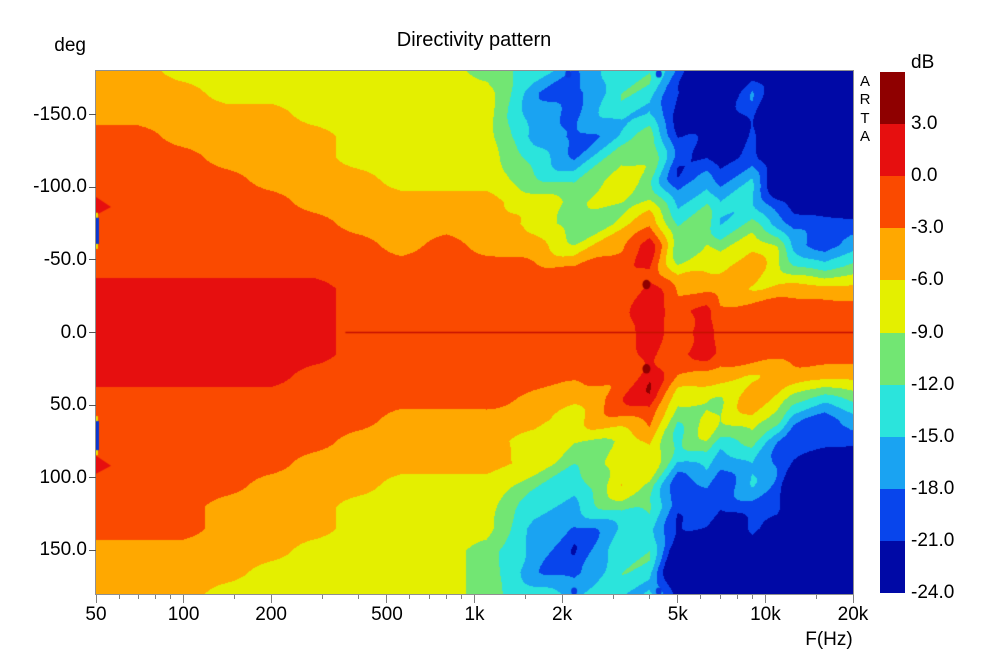  What do you see at coordinates (933, 436) in the screenshot?
I see `legend-boundary-label: -15.0` at bounding box center [933, 436].